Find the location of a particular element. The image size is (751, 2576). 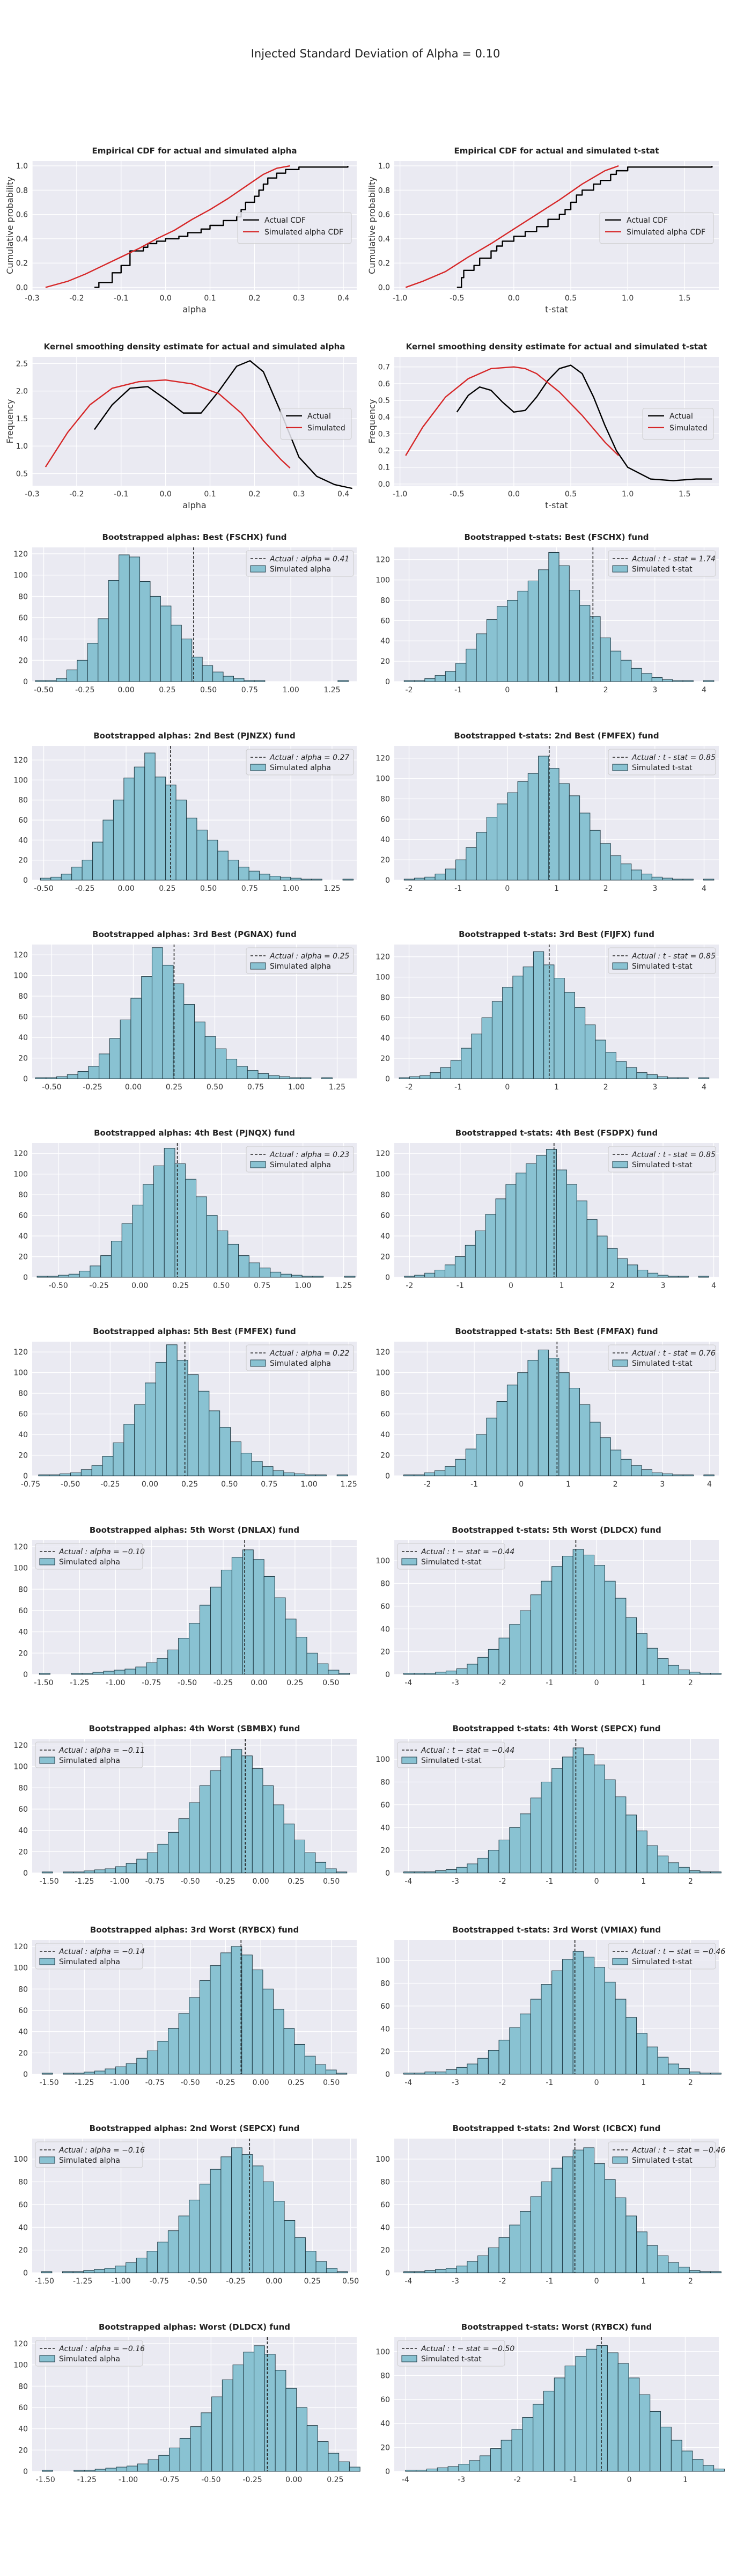

series-line-simulated is located at coordinates (168, 424).